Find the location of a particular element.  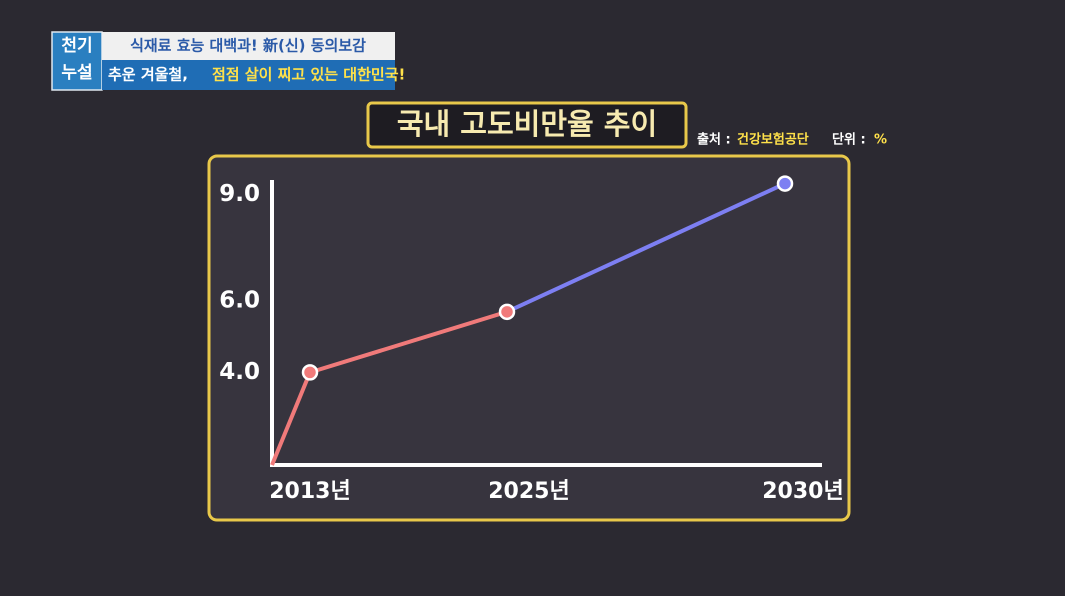

banner-line1: 식재료 효능 대백과! 新(신) 동의보감 is located at coordinates (248, 46).